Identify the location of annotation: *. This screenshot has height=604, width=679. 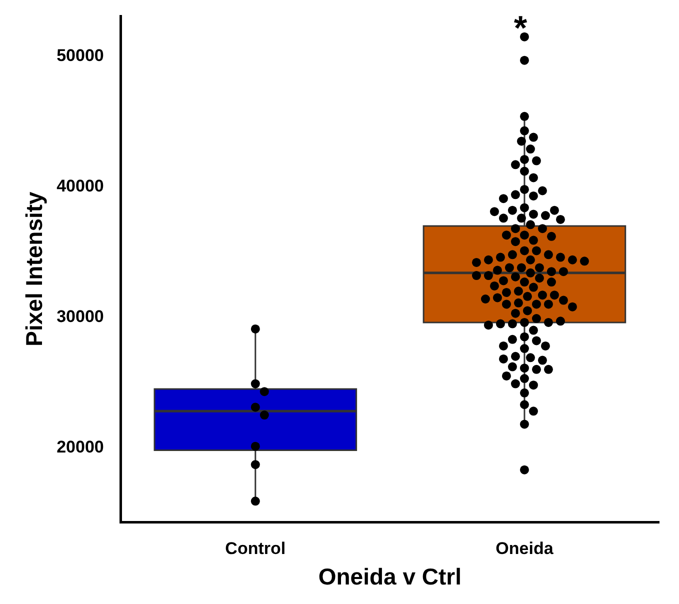
(521, 28).